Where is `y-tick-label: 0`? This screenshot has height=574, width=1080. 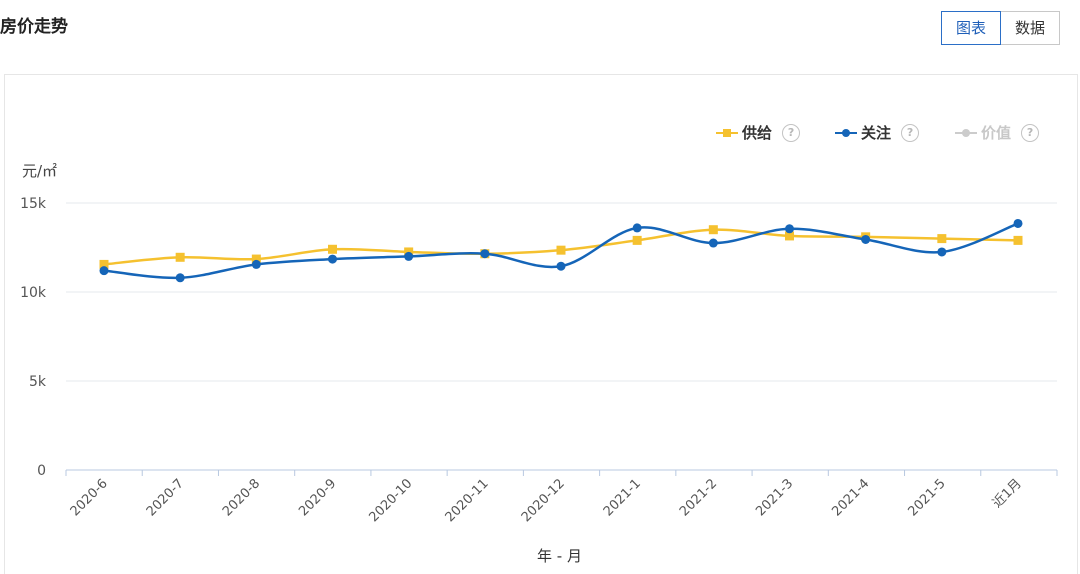 y-tick-label: 0 is located at coordinates (41, 471).